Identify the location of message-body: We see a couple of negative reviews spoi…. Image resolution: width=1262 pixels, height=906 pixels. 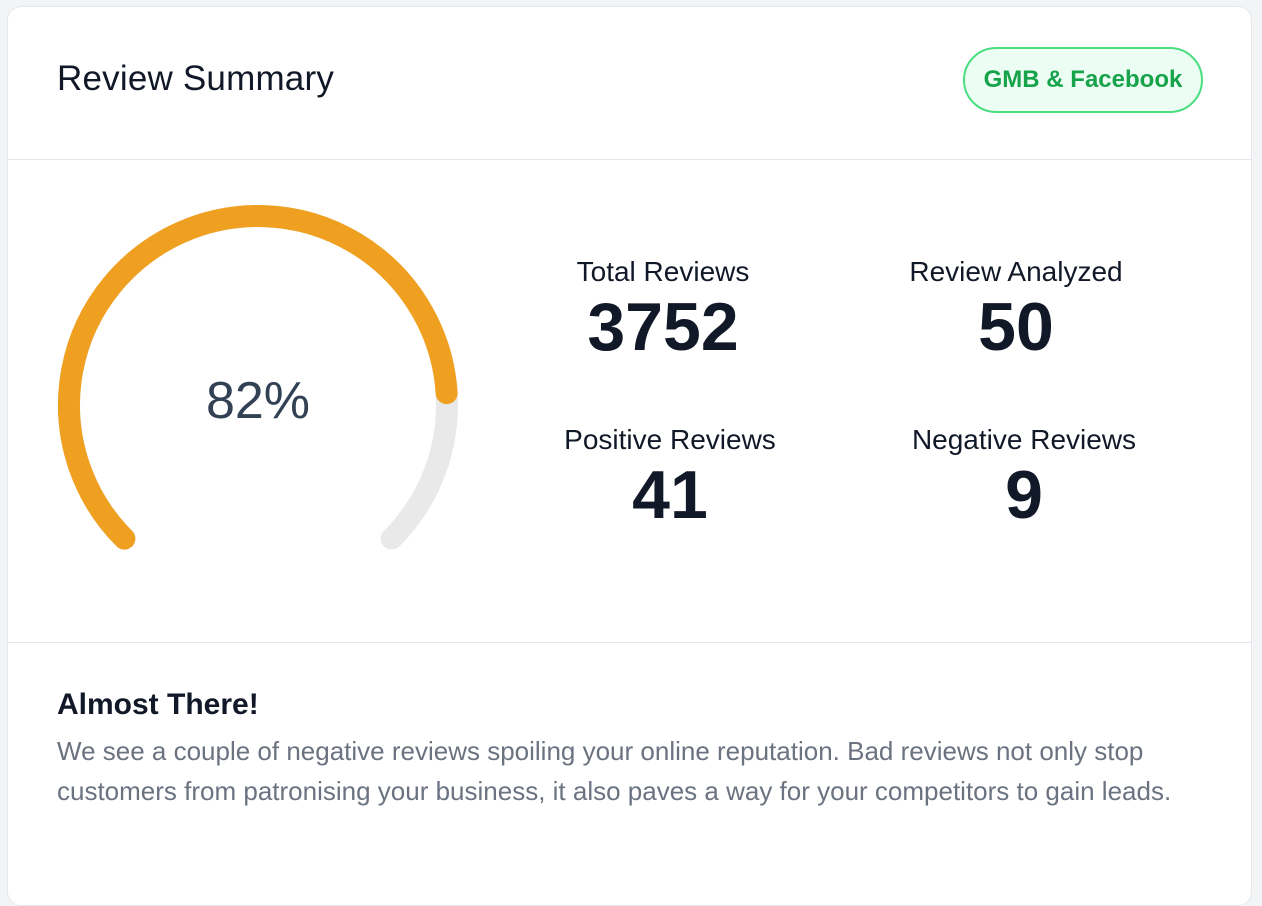
(614, 771).